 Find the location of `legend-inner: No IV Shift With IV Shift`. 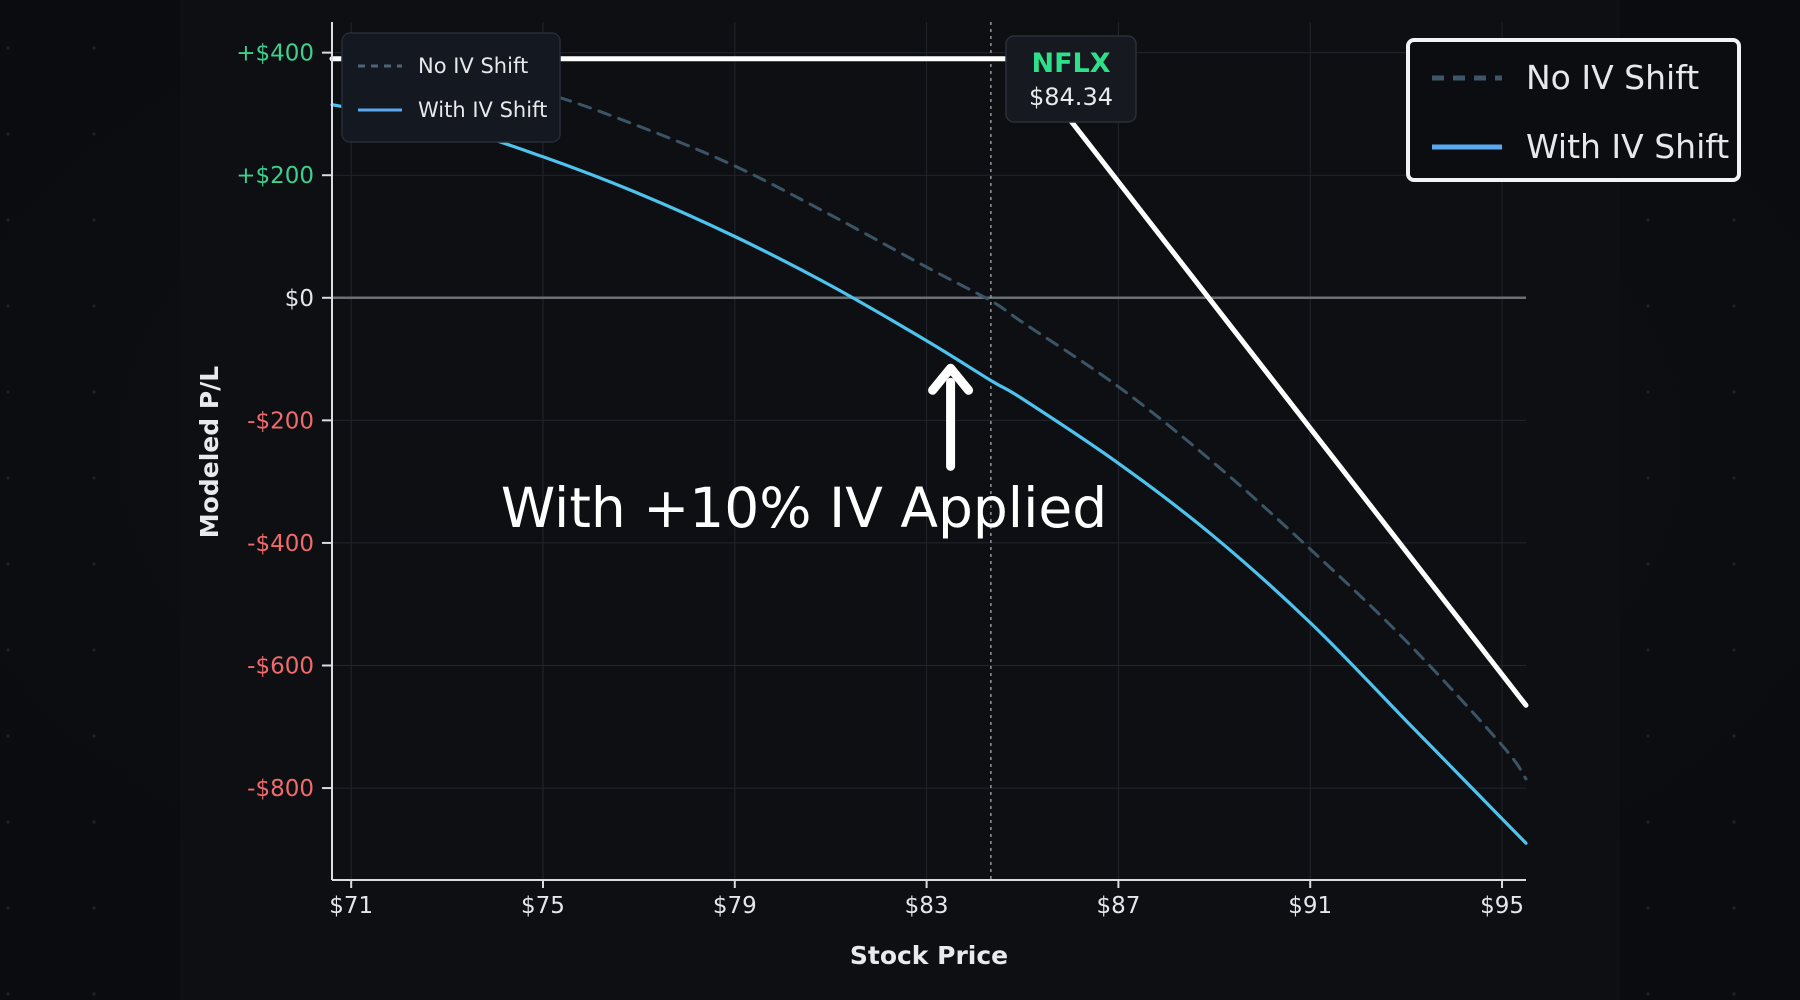

legend-inner: No IV Shift With IV Shift is located at coordinates (451, 87).